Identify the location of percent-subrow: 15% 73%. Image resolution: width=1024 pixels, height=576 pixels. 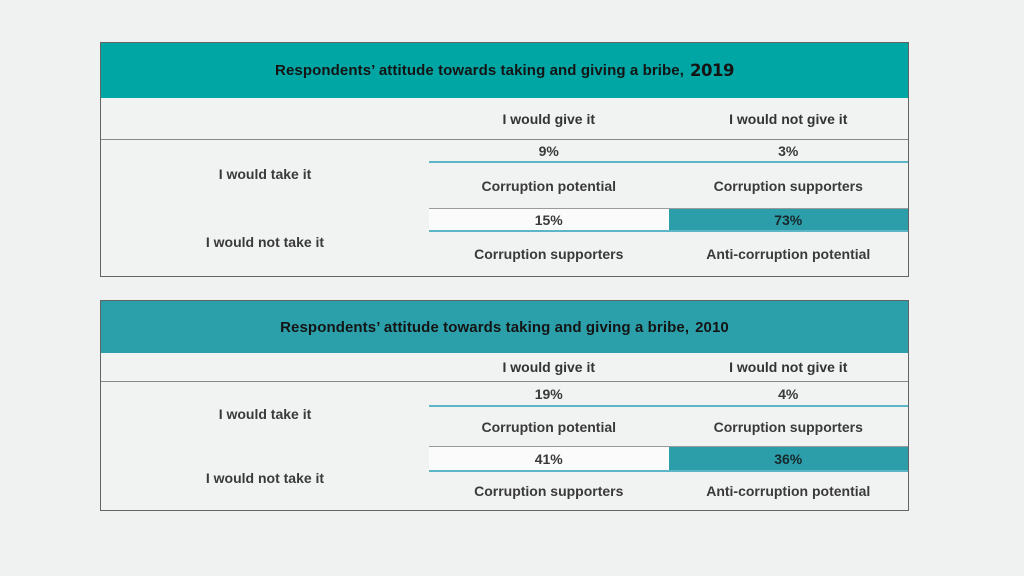
(668, 220).